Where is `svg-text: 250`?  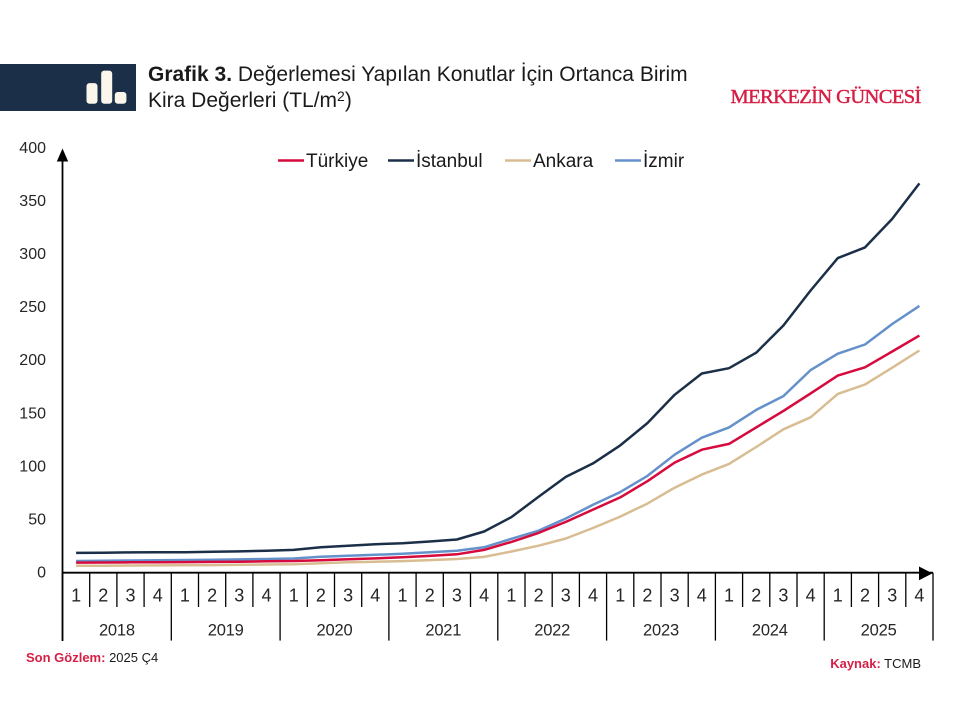
svg-text: 250 is located at coordinates (32, 307).